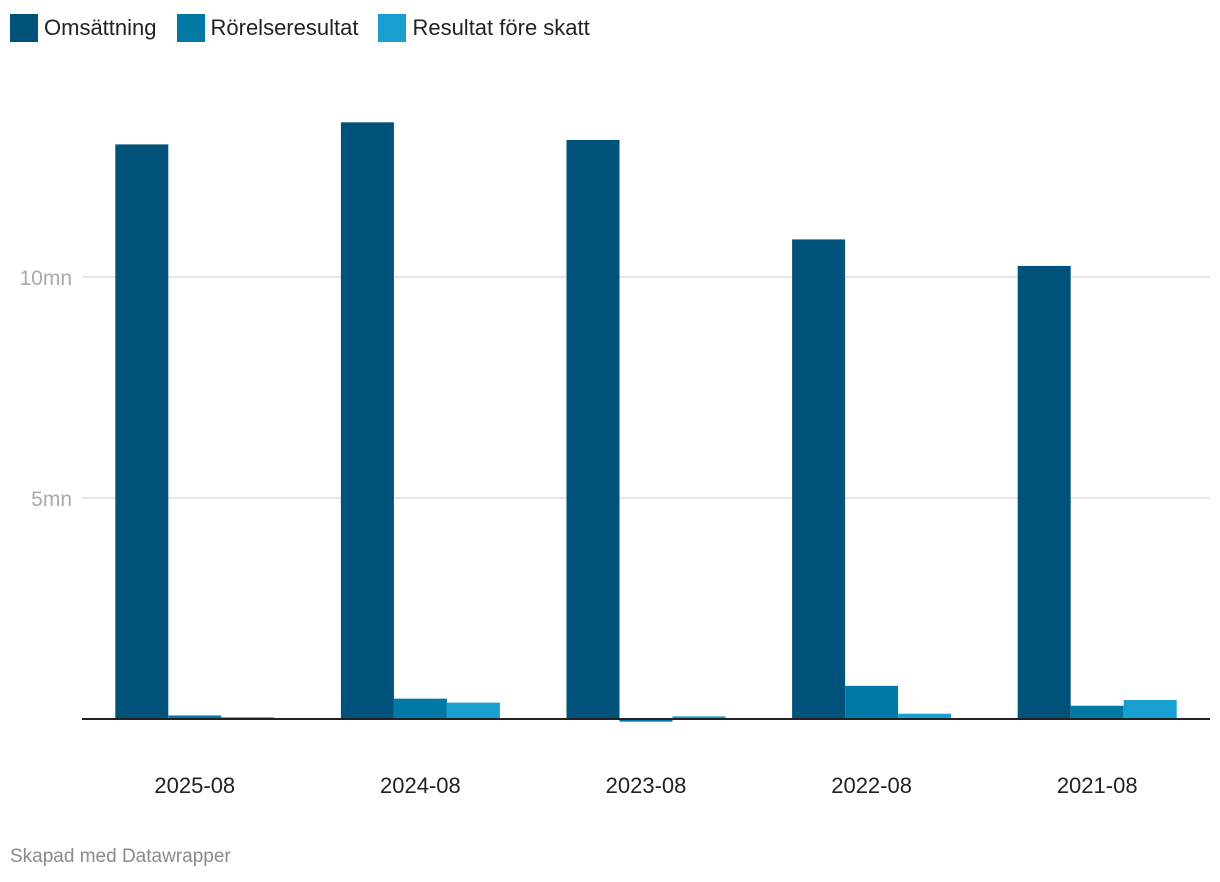 The width and height of the screenshot is (1220, 882). I want to click on bar-2021-08-resultat-fore-skatt, so click(1150, 709).